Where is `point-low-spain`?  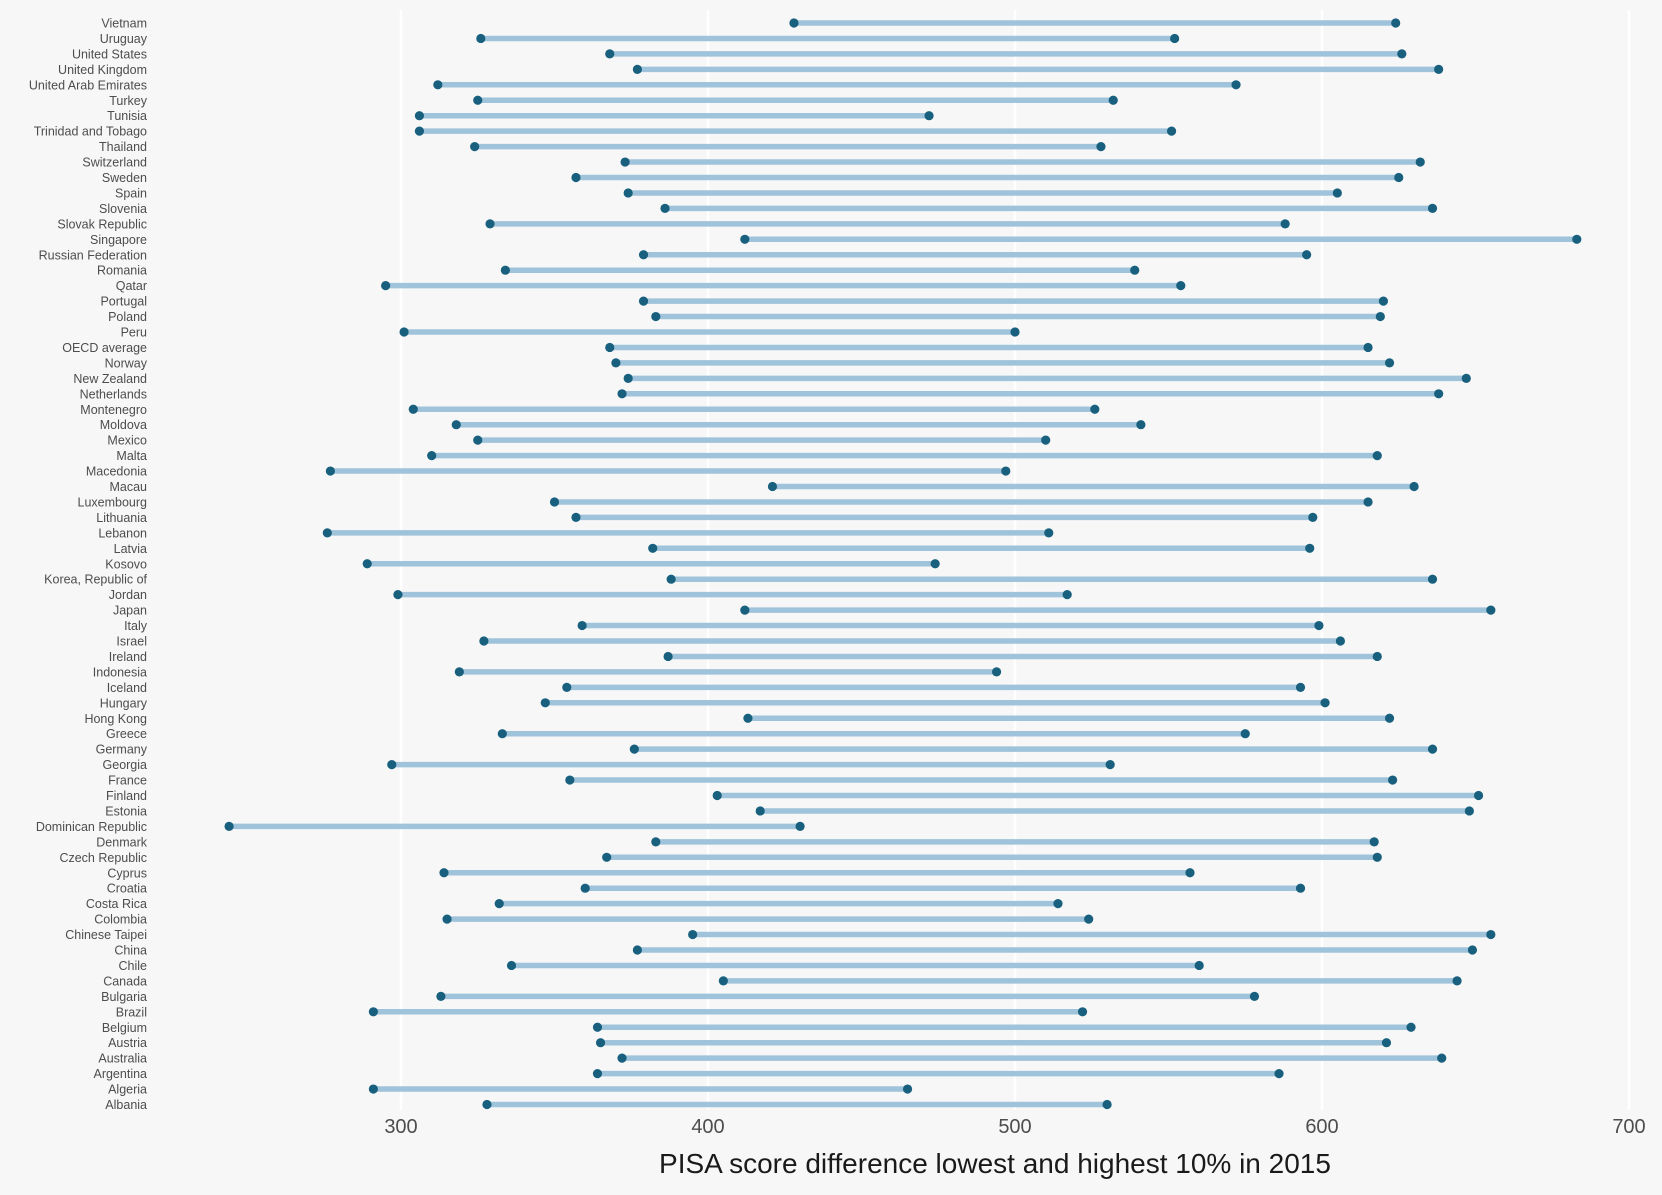
point-low-spain is located at coordinates (628, 193).